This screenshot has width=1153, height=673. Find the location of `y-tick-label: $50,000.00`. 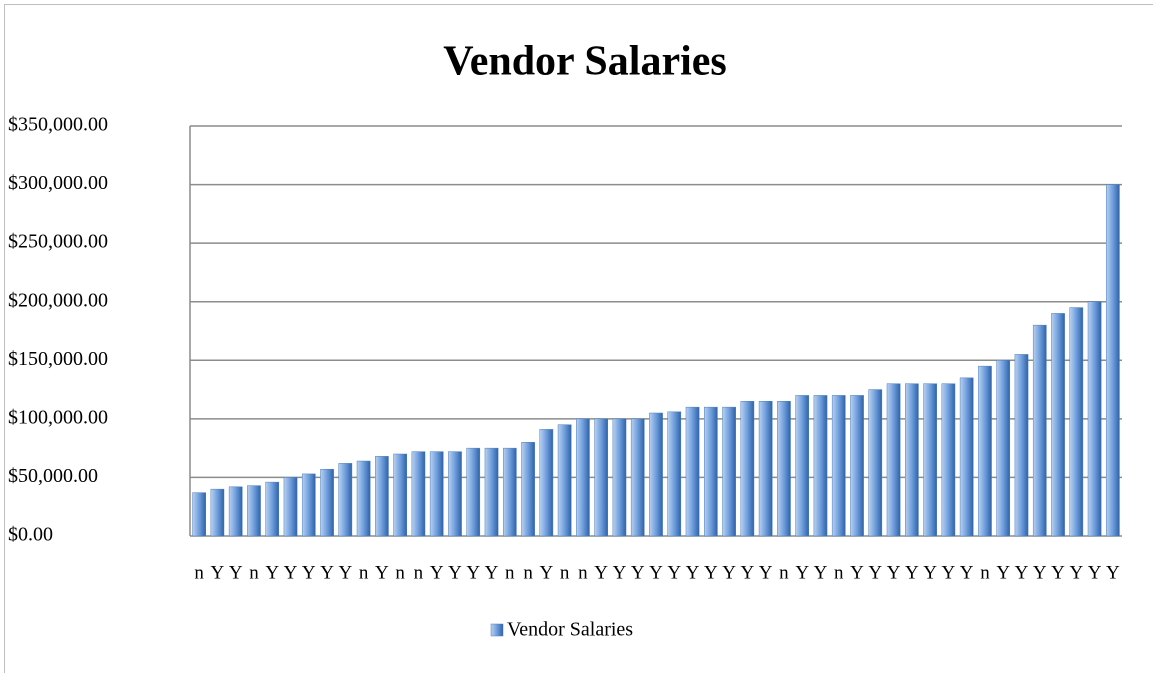

y-tick-label: $50,000.00 is located at coordinates (53, 476).